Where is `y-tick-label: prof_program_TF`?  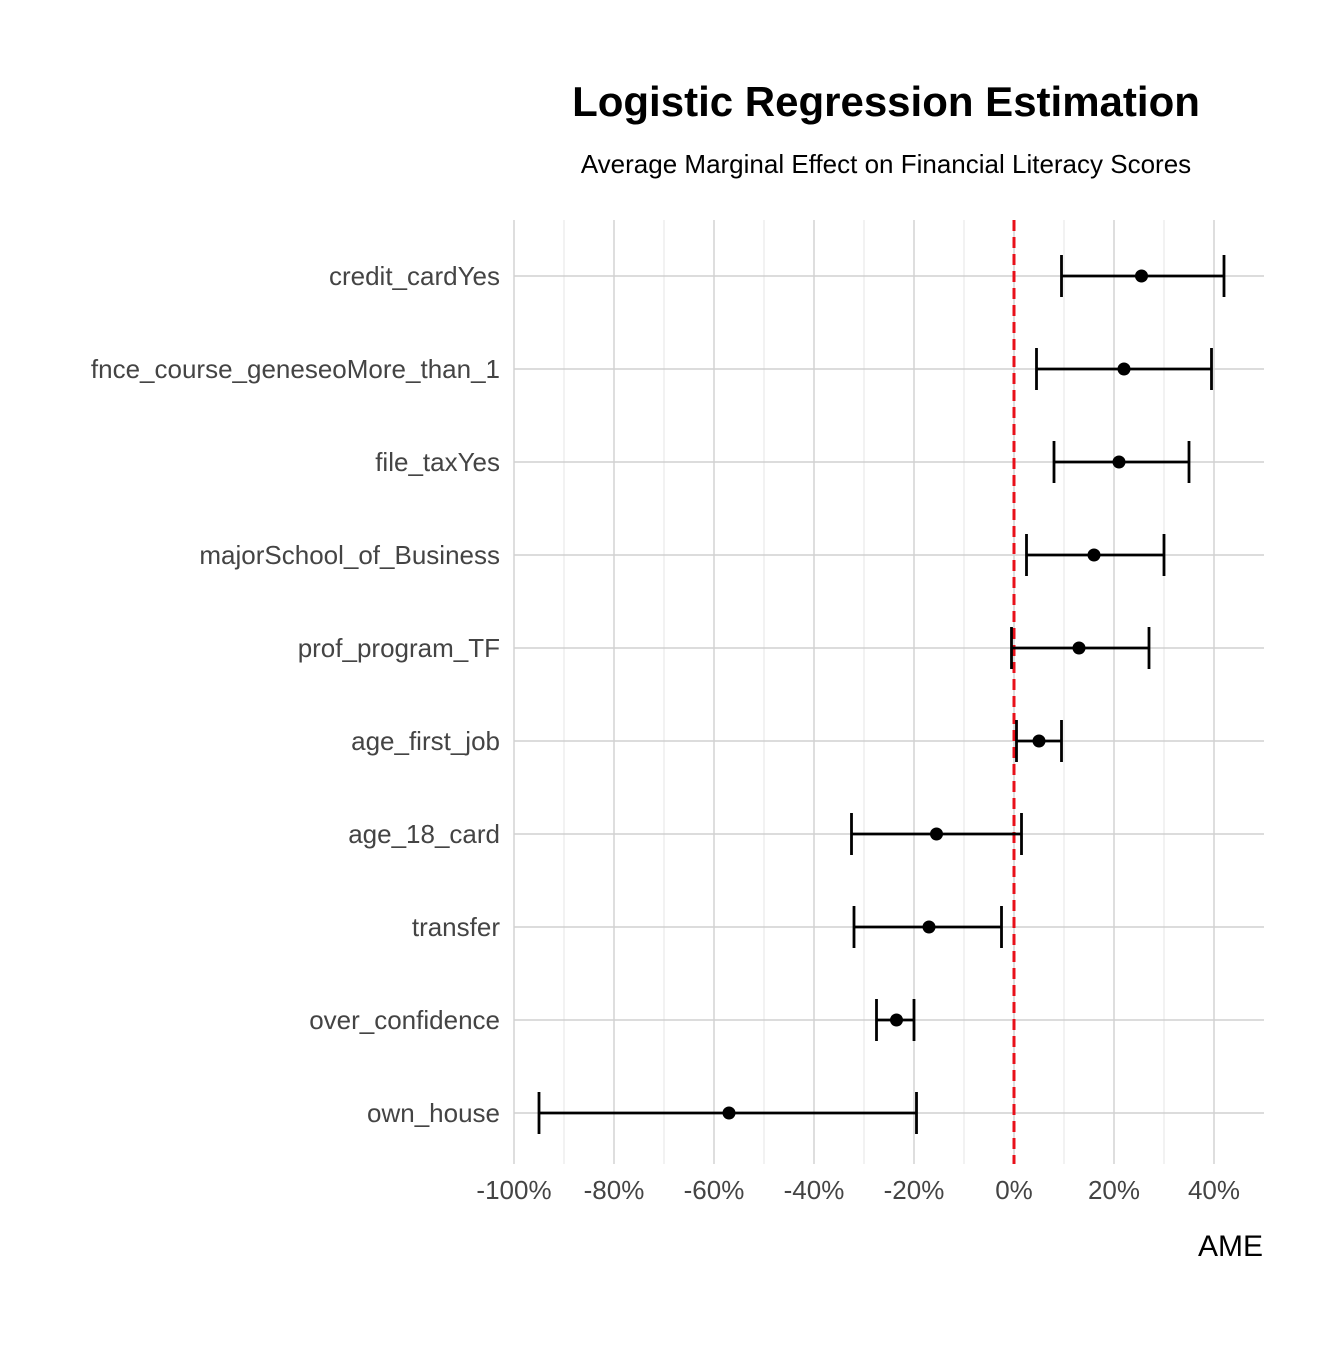 y-tick-label: prof_program_TF is located at coordinates (399, 648).